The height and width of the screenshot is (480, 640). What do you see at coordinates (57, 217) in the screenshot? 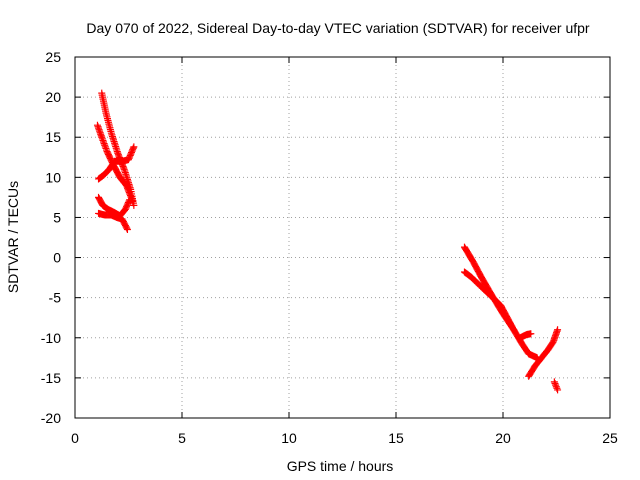
I see `y-tick-label: 5` at bounding box center [57, 217].